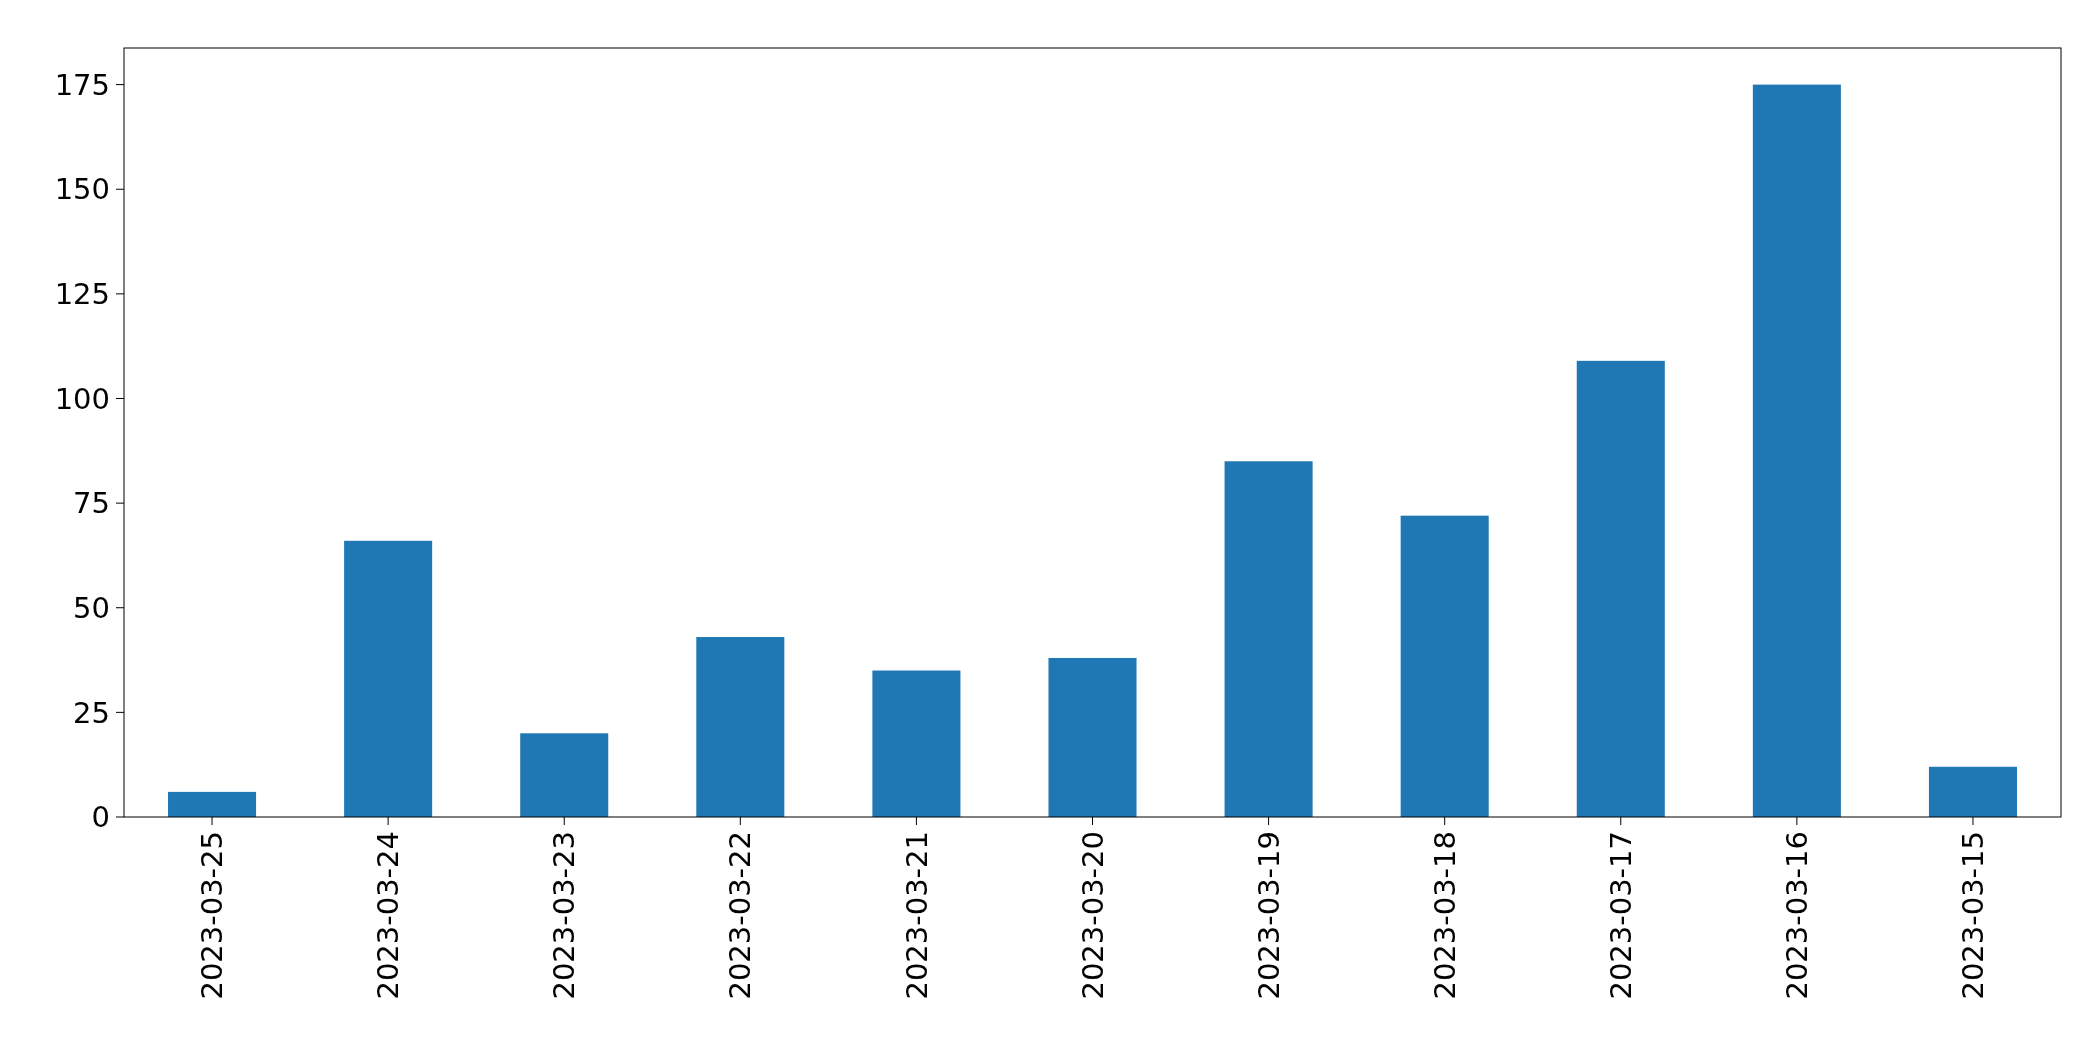  What do you see at coordinates (91, 712) in the screenshot?
I see `y-tick-label: 25` at bounding box center [91, 712].